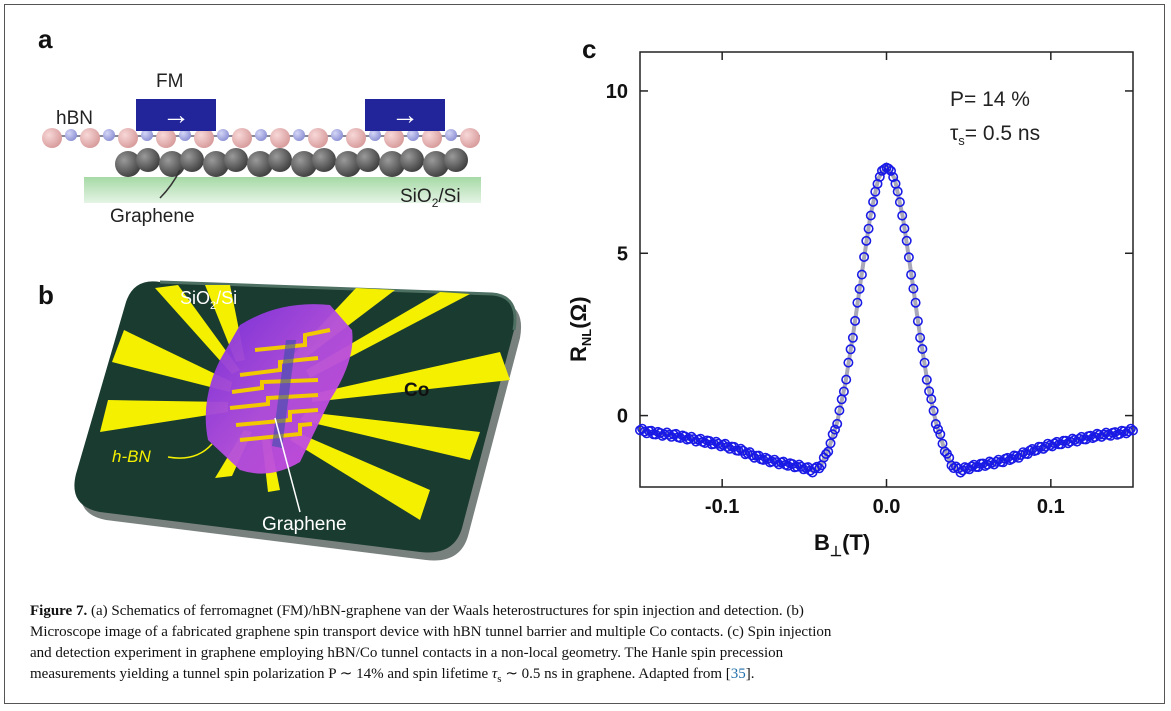  Describe the element at coordinates (131, 456) in the screenshot. I see `device-hbn-label: h-BN` at that location.